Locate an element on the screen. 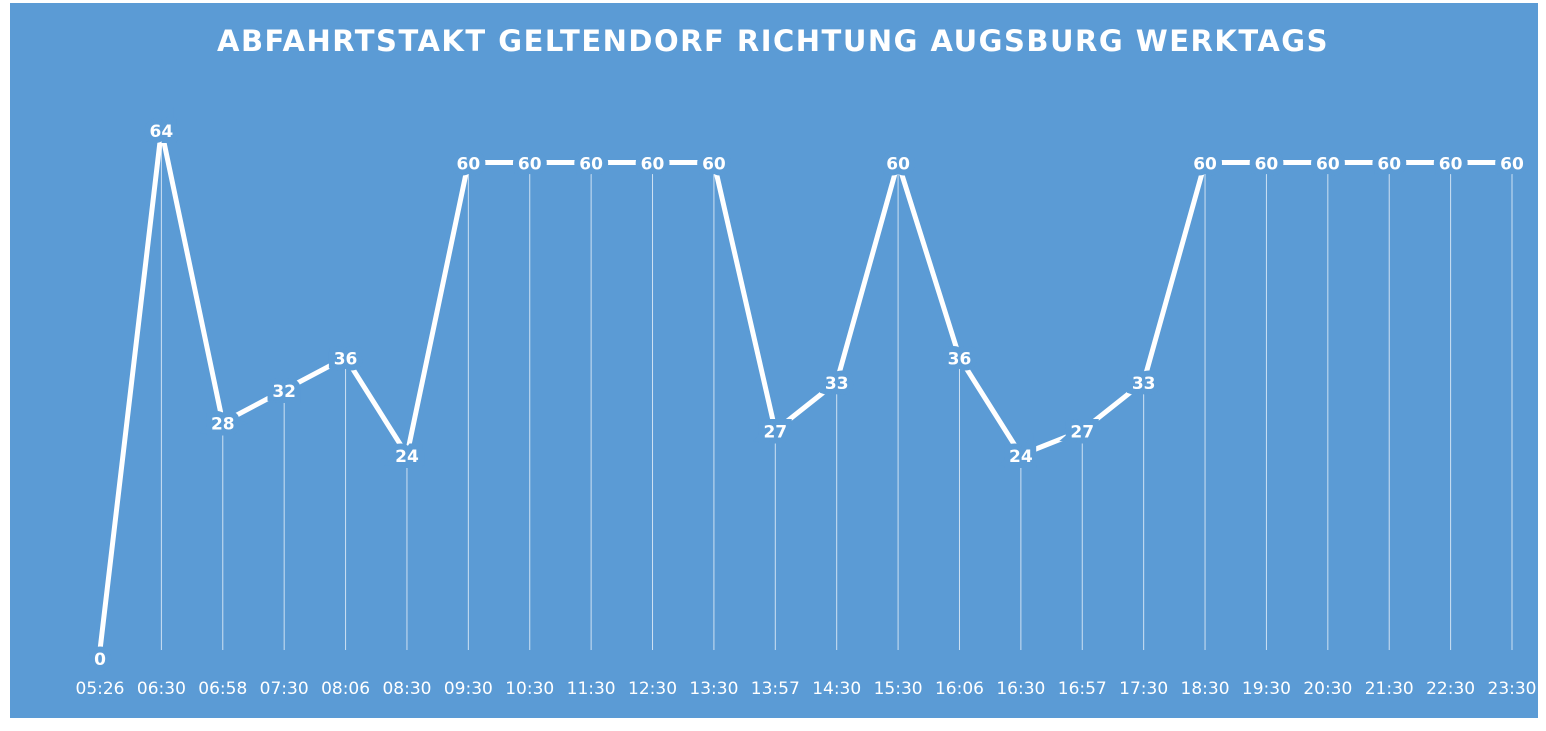 This screenshot has width=1546, height=731. x-tick-label: 11:30 is located at coordinates (591, 689).